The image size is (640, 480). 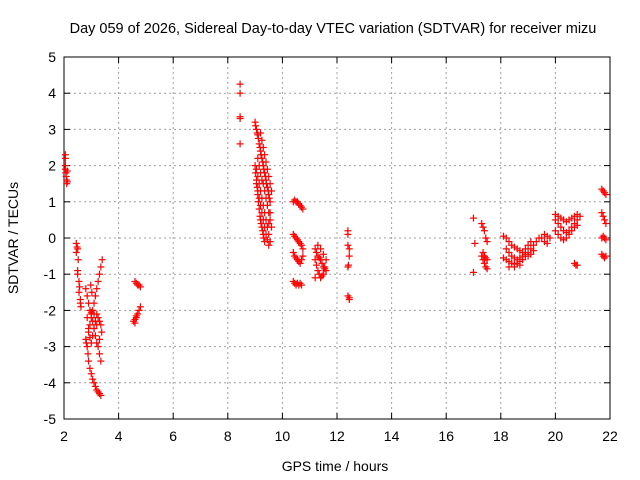 I want to click on x-tick-label: 14, so click(x=392, y=436).